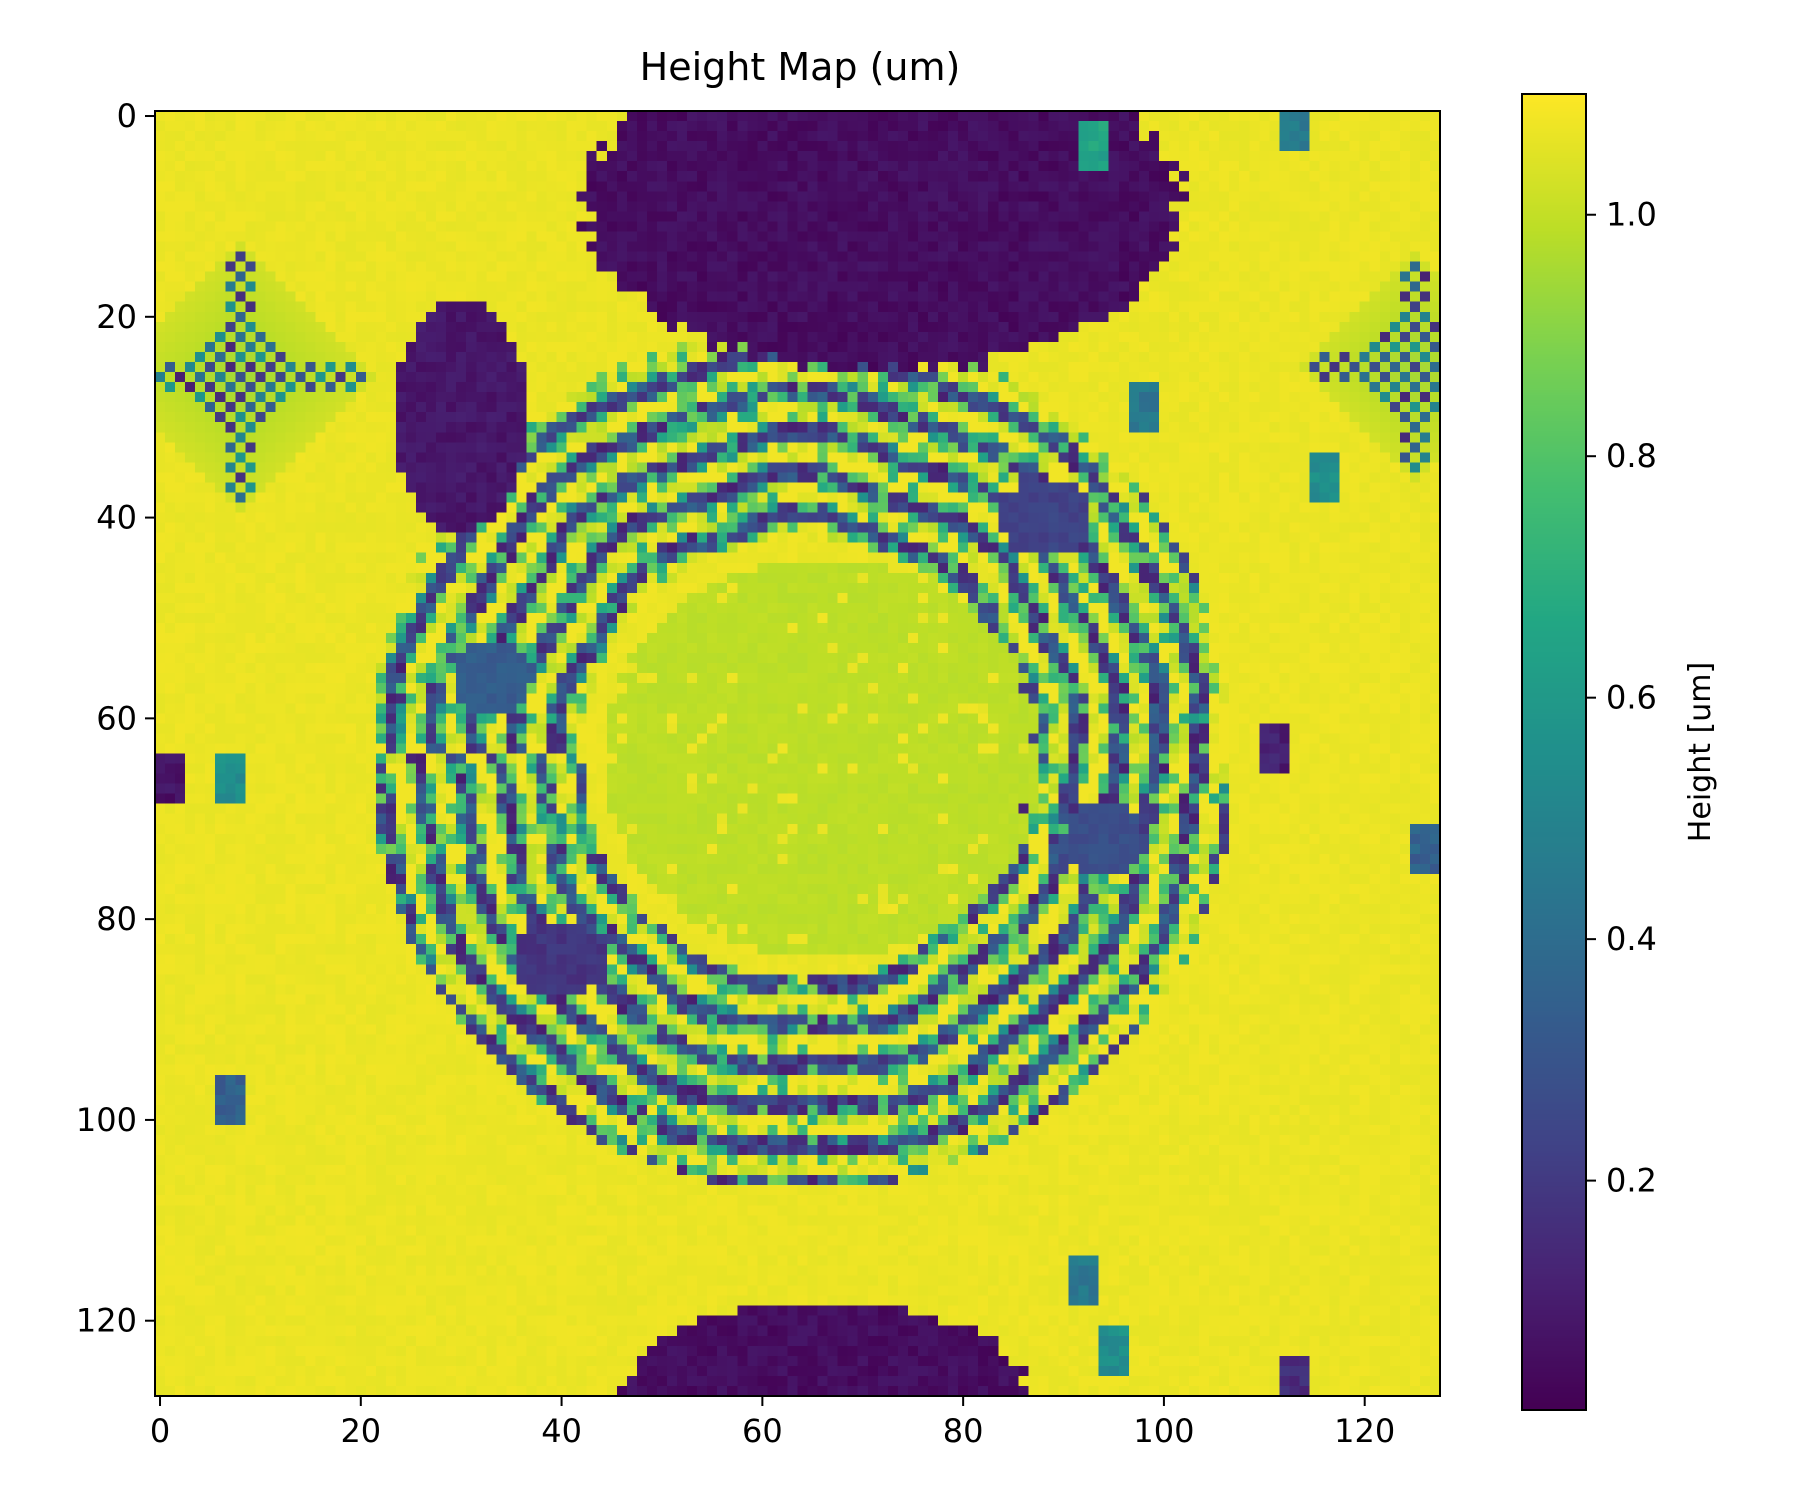 The image size is (1800, 1505). I want to click on colorbar-tick-label: 0.8, so click(1631, 456).